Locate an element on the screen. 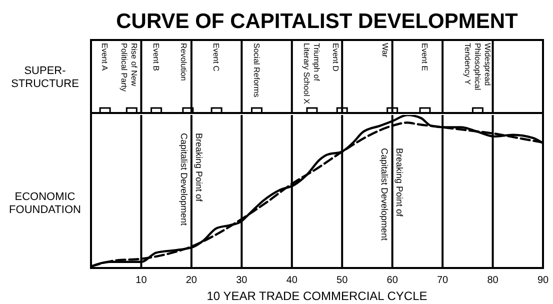 This screenshot has width=553, height=304. text: Rise of New Political Party is located at coordinates (128, 67).